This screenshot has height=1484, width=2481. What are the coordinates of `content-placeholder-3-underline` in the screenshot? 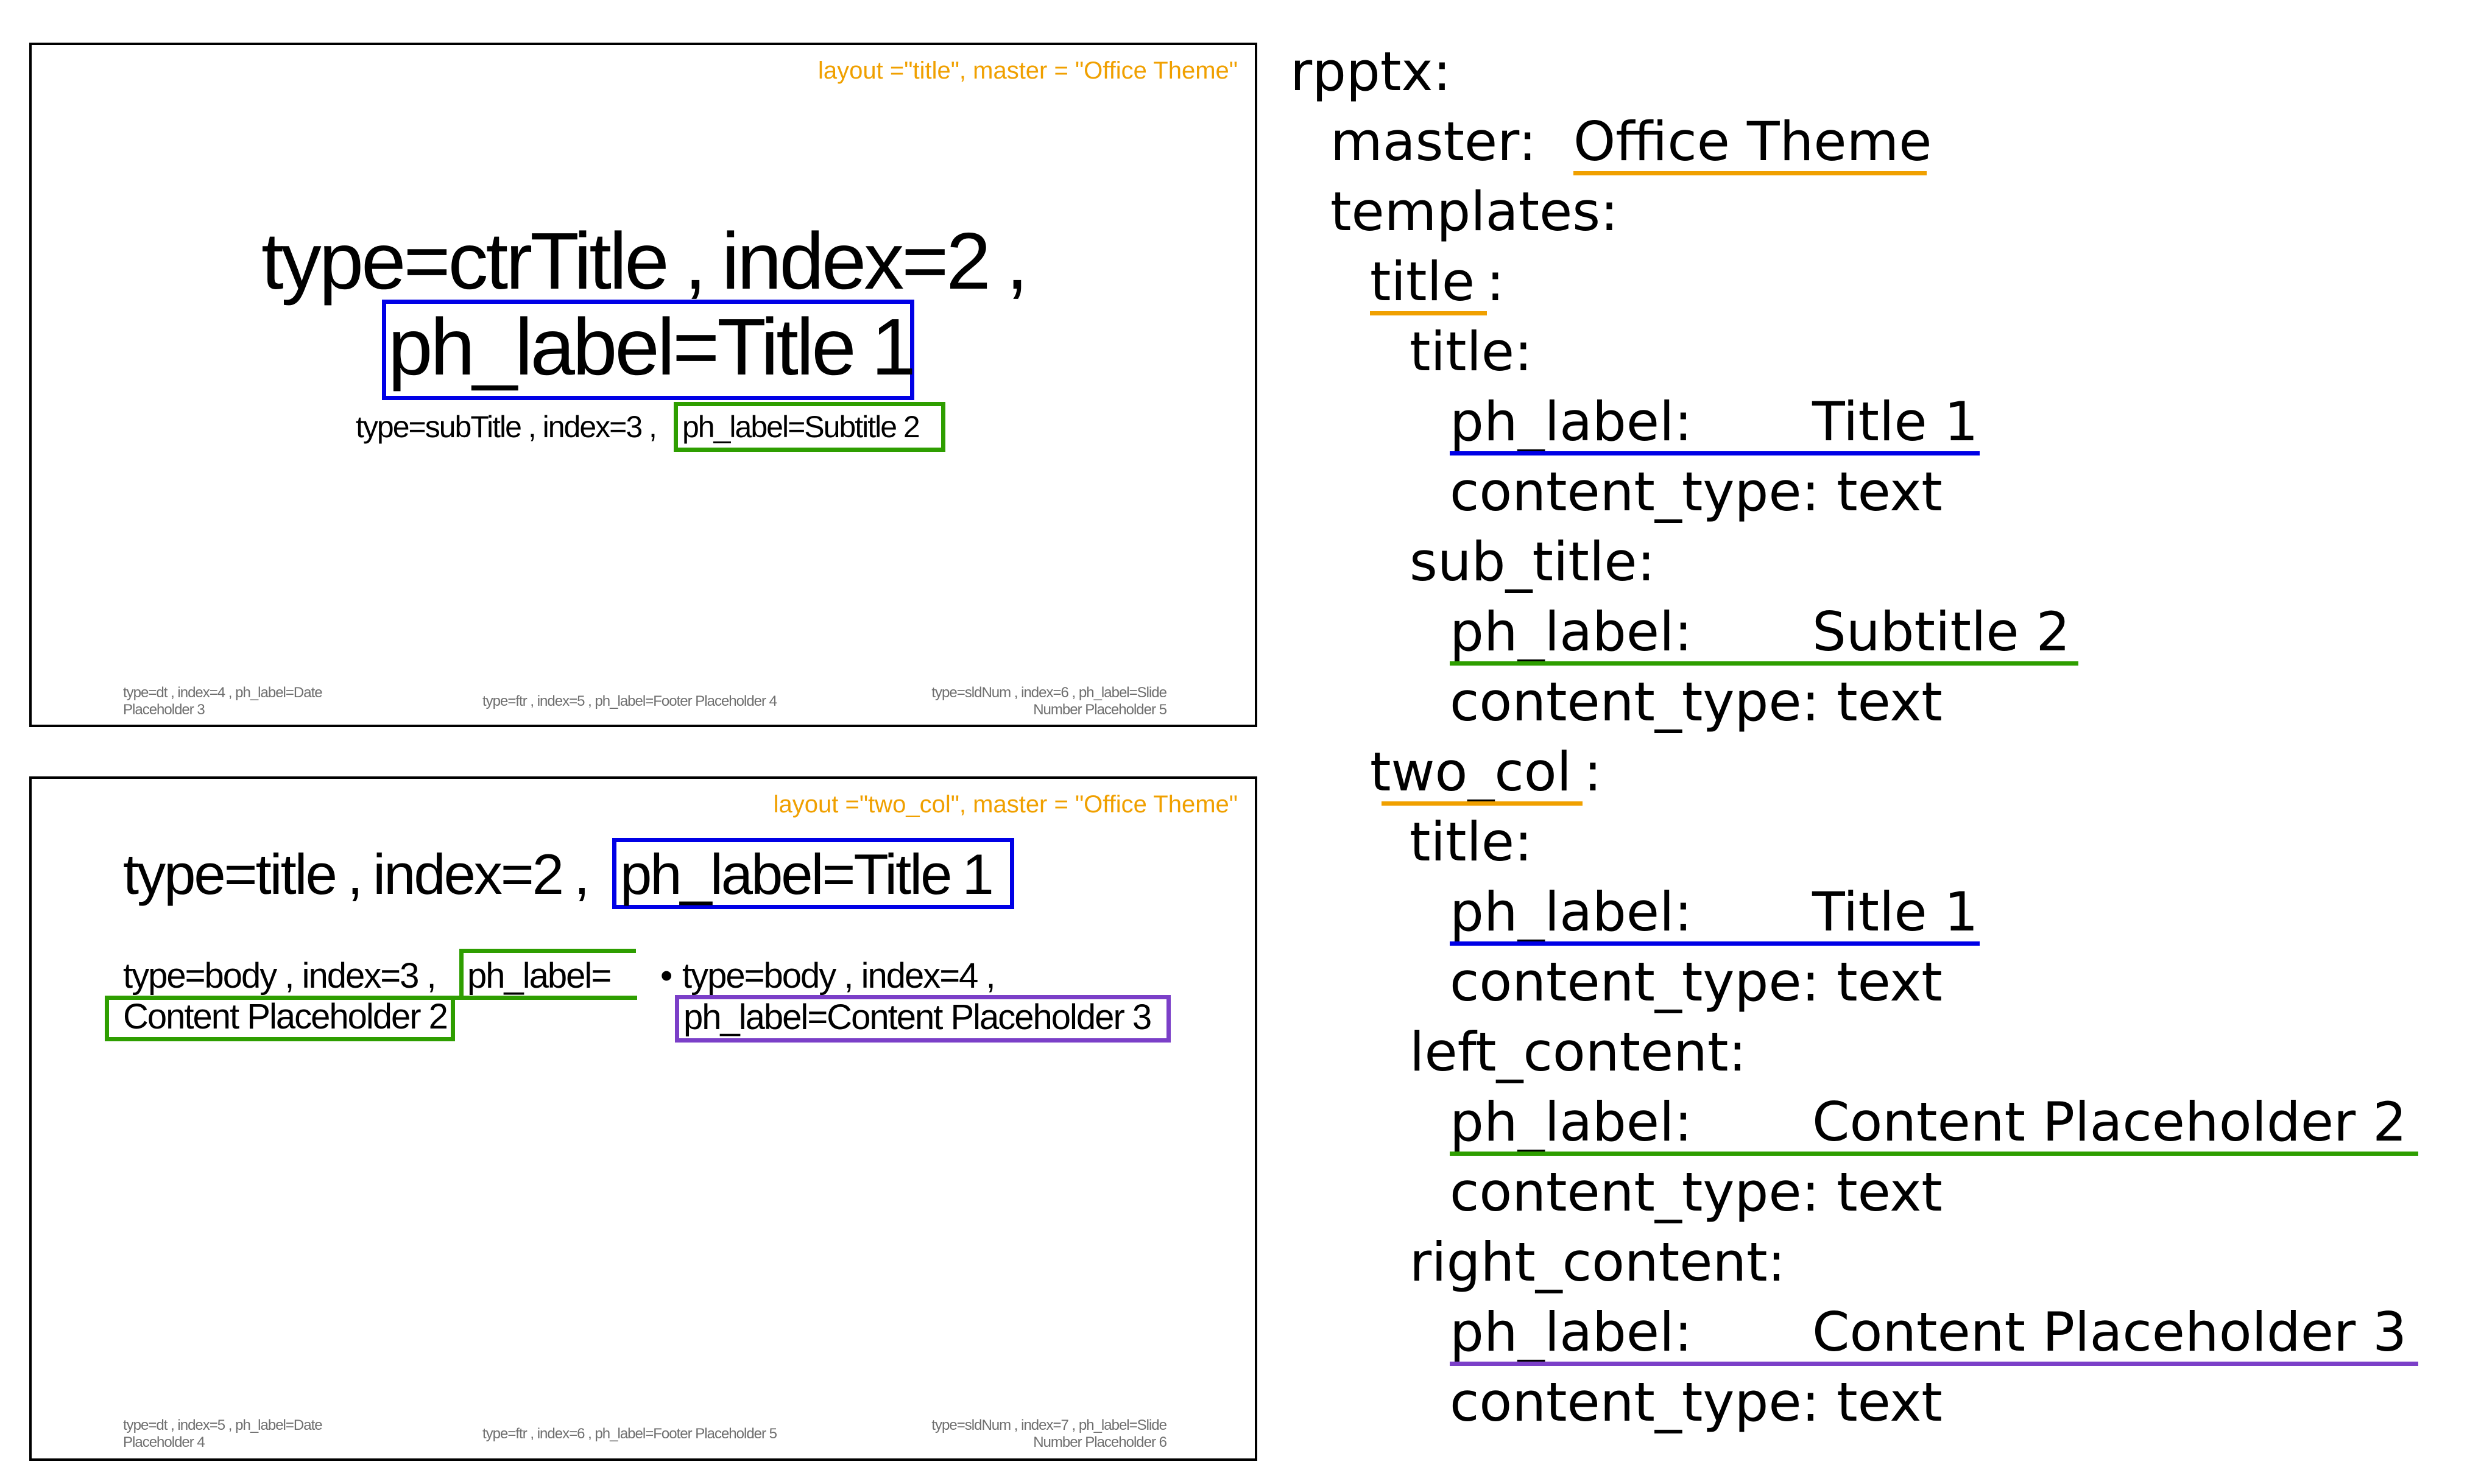 It's located at (1934, 1364).